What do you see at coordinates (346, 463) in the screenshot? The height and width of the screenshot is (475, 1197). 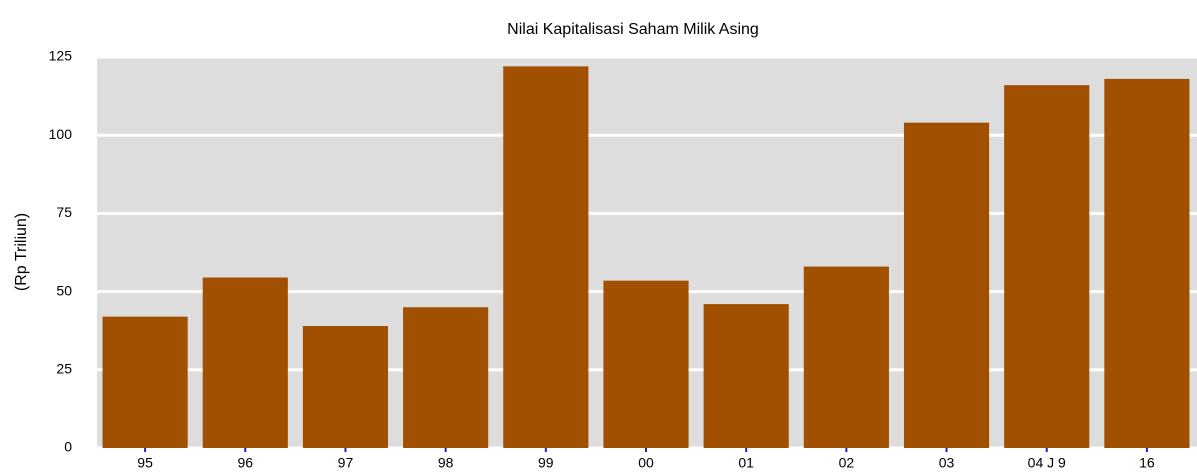 I see `x-tick-label: 97` at bounding box center [346, 463].